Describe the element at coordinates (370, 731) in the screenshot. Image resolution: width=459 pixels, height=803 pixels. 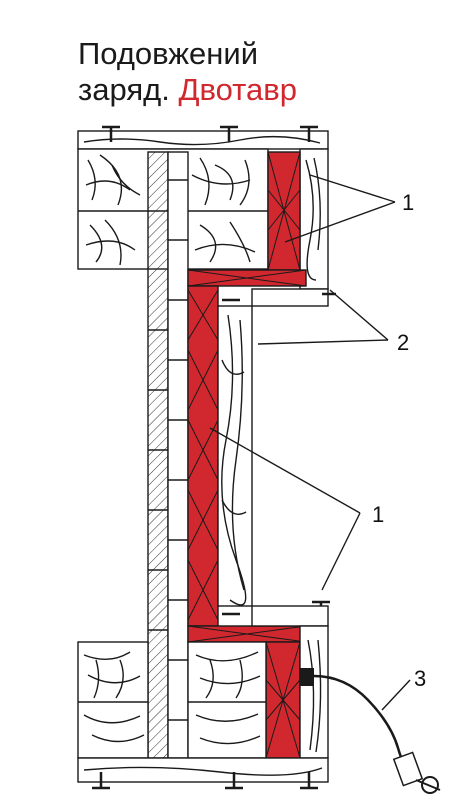
I see `detonator-wire` at that location.